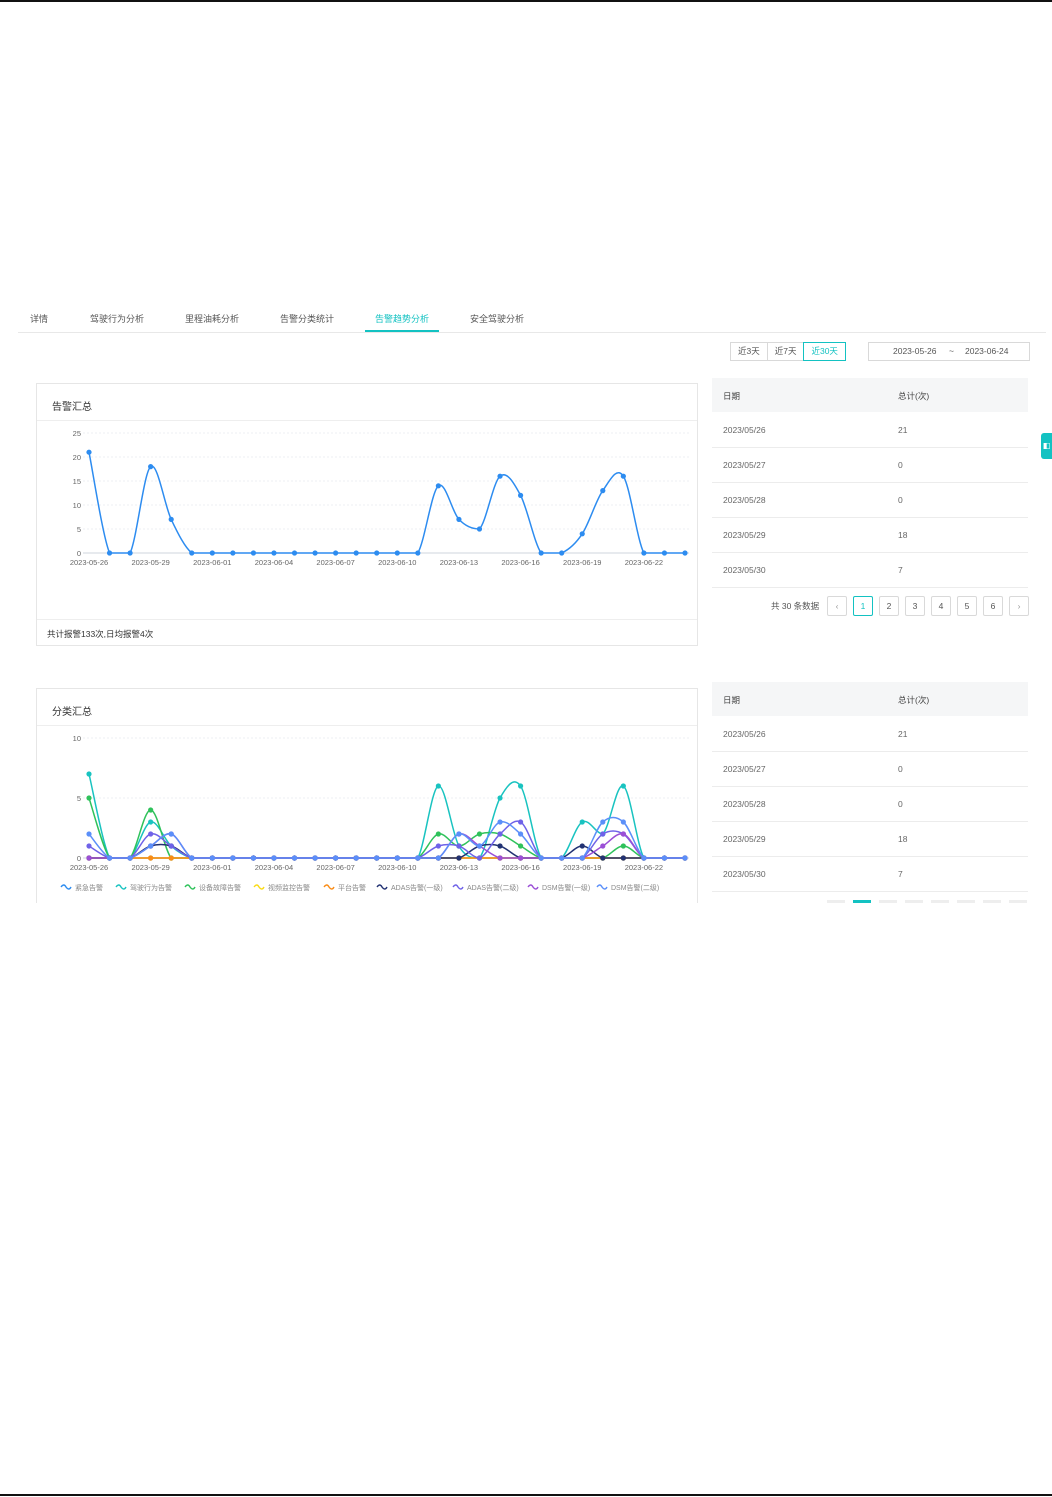  I want to click on legend-item: ADAS告警(二级), so click(493, 887).